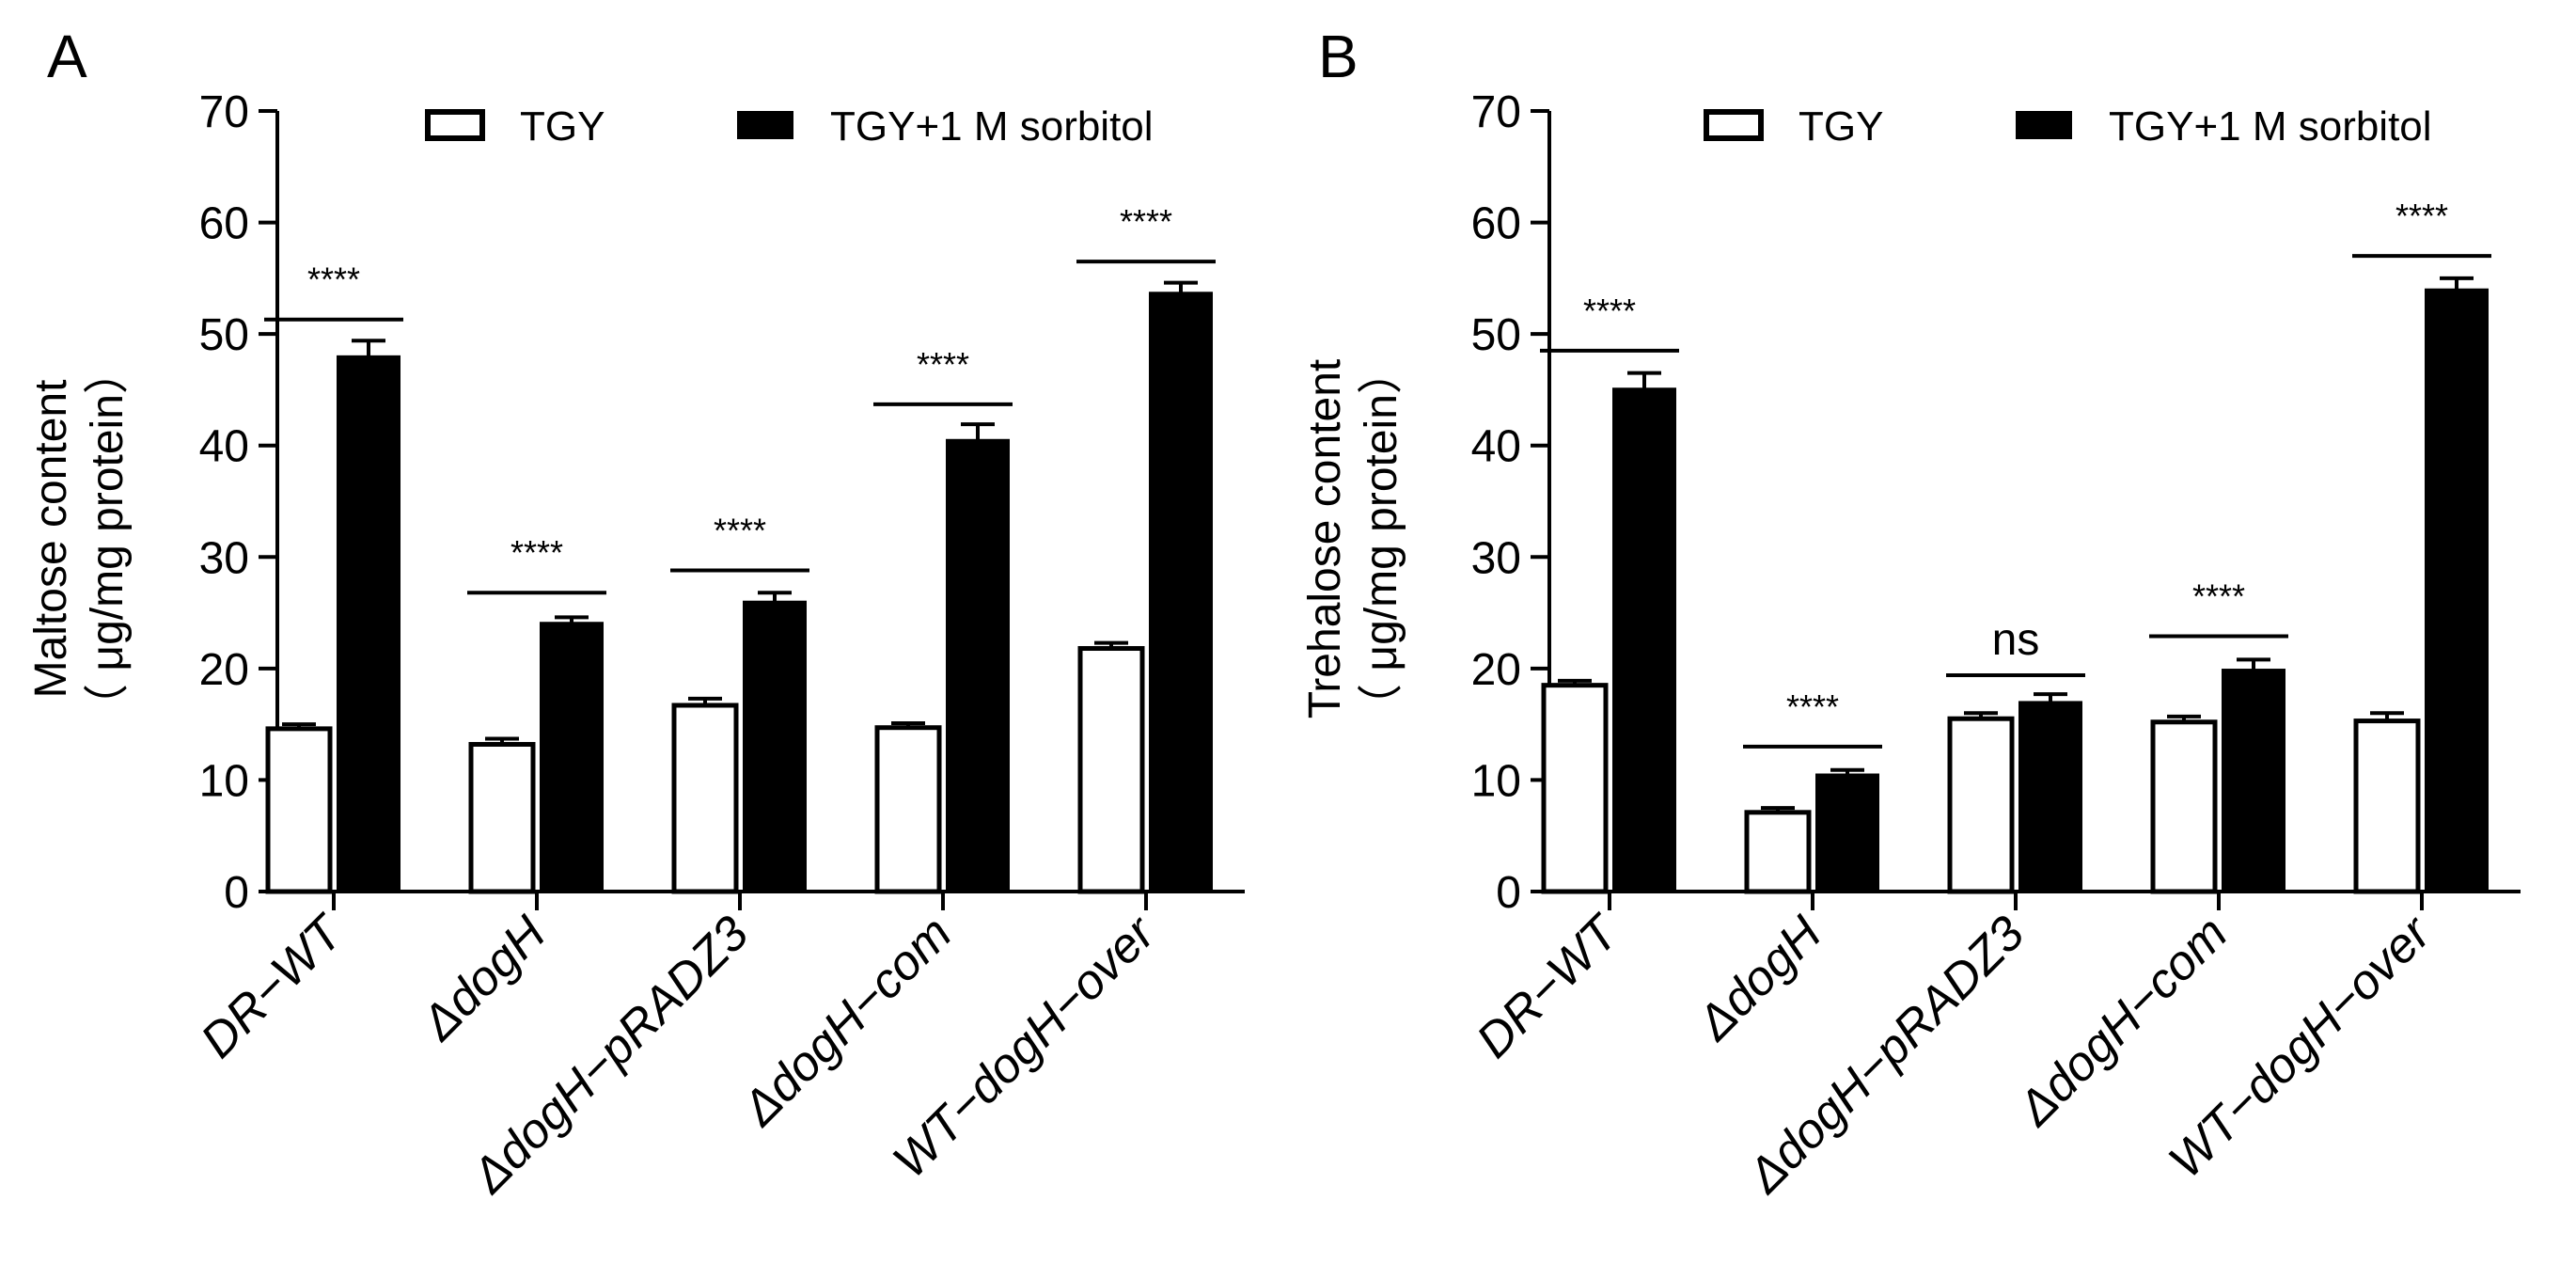  What do you see at coordinates (80, 539) in the screenshot?
I see `y-axis-label-a: Maltose content （ μg/mg protein）` at bounding box center [80, 539].